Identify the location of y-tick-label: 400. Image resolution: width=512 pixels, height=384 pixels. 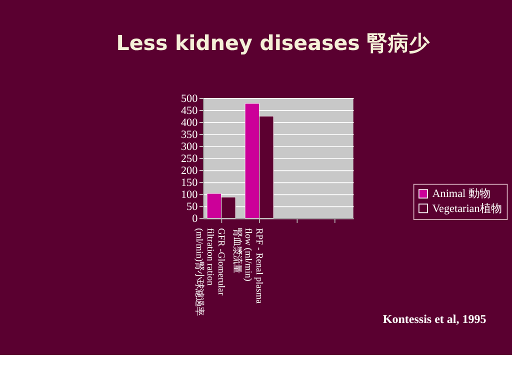
(189, 123).